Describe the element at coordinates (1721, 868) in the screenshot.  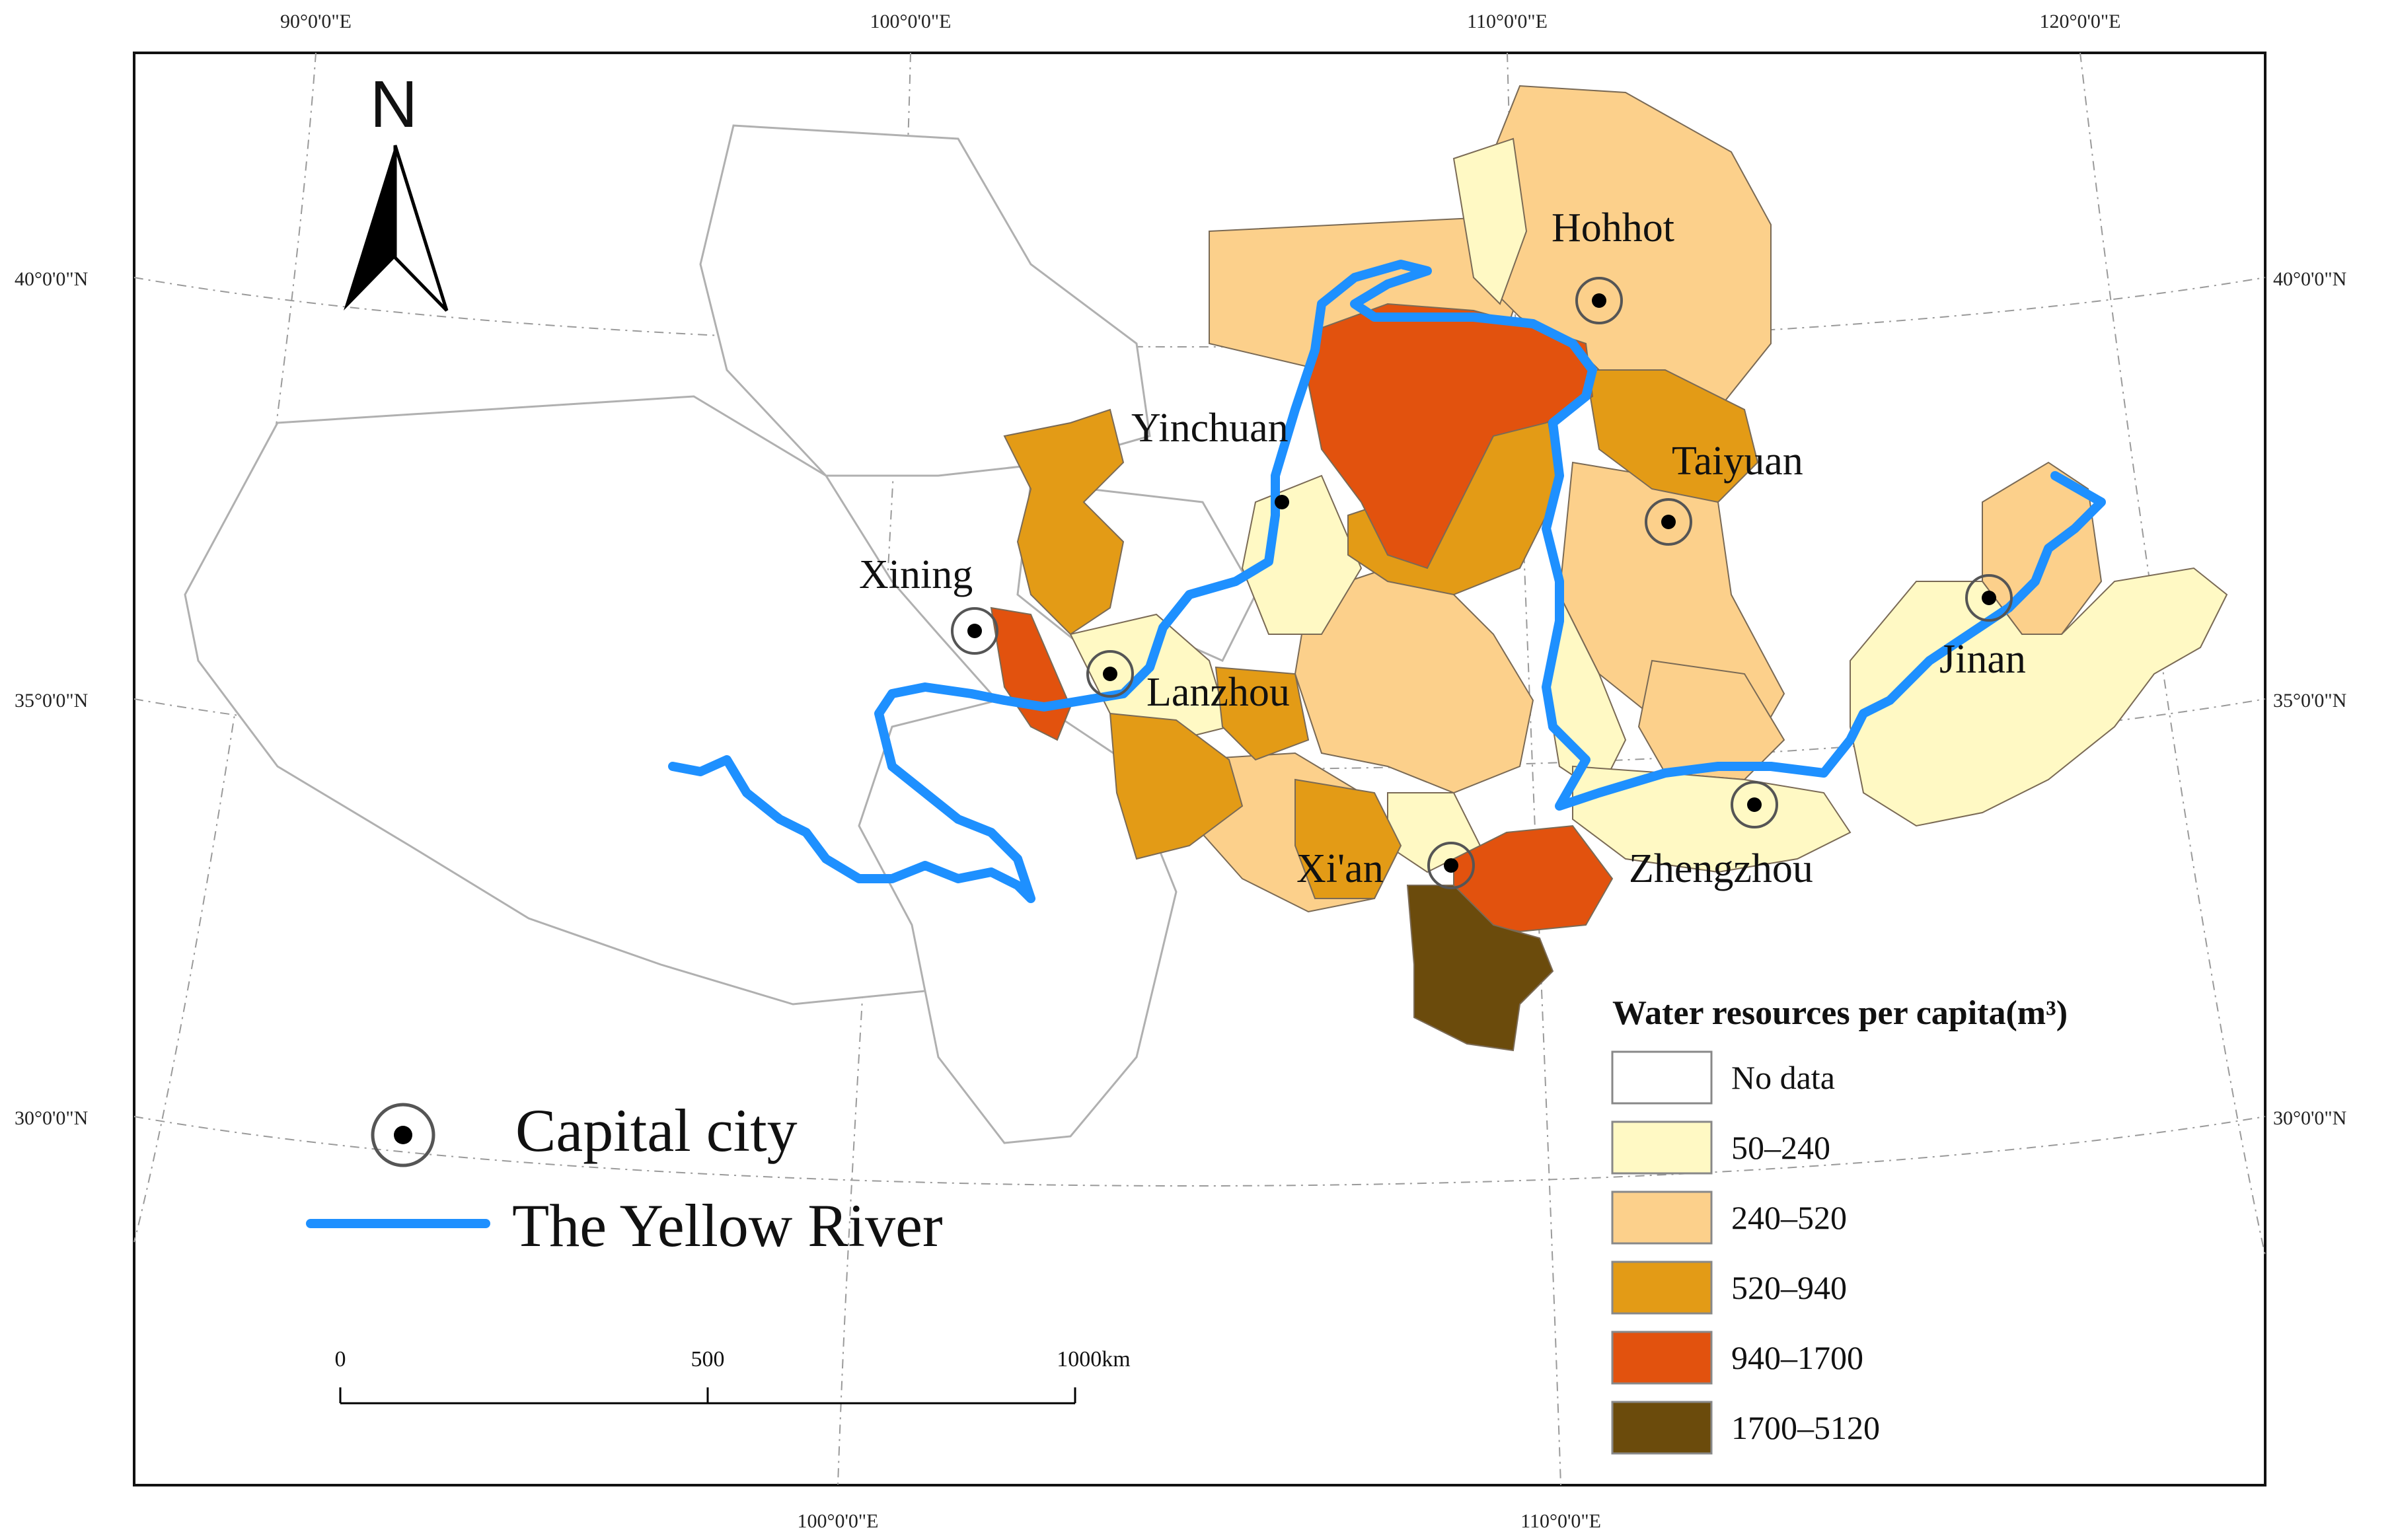
I see `city-label-zhengzhou: Zhengzhou` at that location.